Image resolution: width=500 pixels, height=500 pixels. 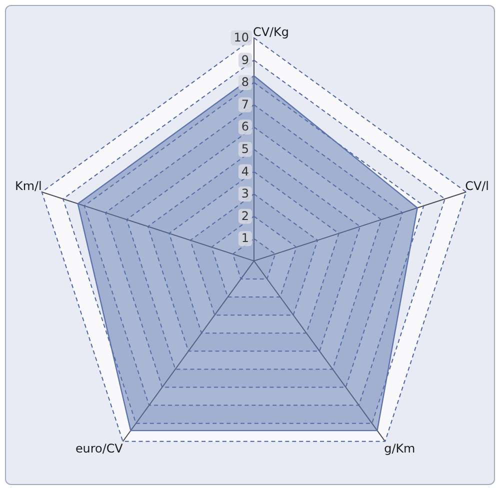 What do you see at coordinates (245, 149) in the screenshot?
I see `y-tick-label: 5` at bounding box center [245, 149].